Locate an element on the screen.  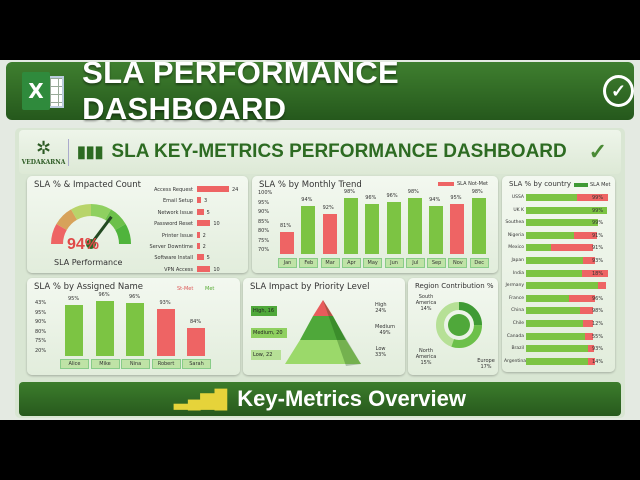
assigned-value: 96% is located at coordinates (135, 297).